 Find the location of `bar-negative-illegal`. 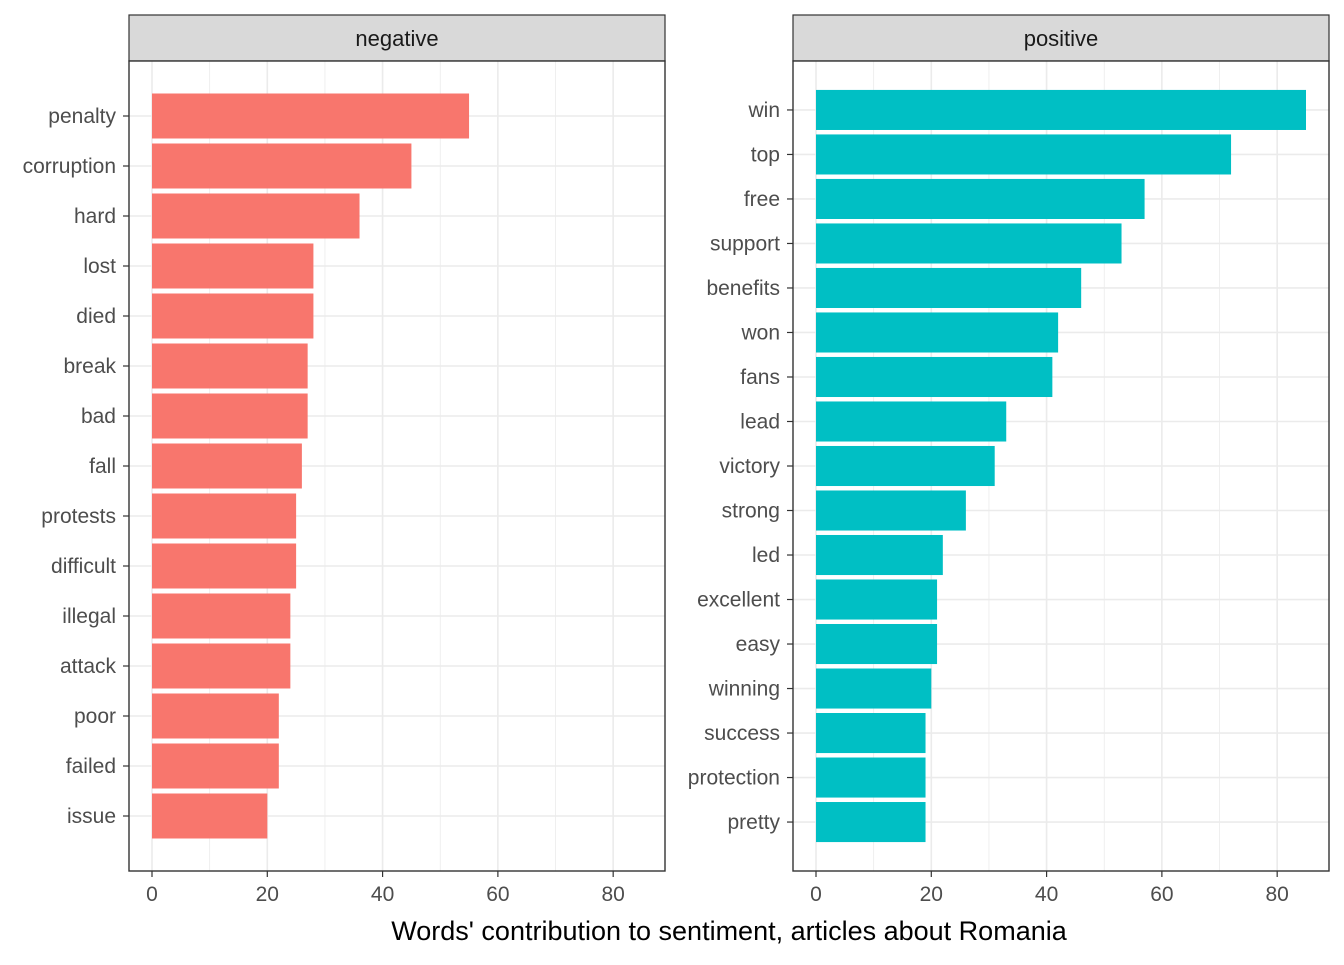

bar-negative-illegal is located at coordinates (221, 616).